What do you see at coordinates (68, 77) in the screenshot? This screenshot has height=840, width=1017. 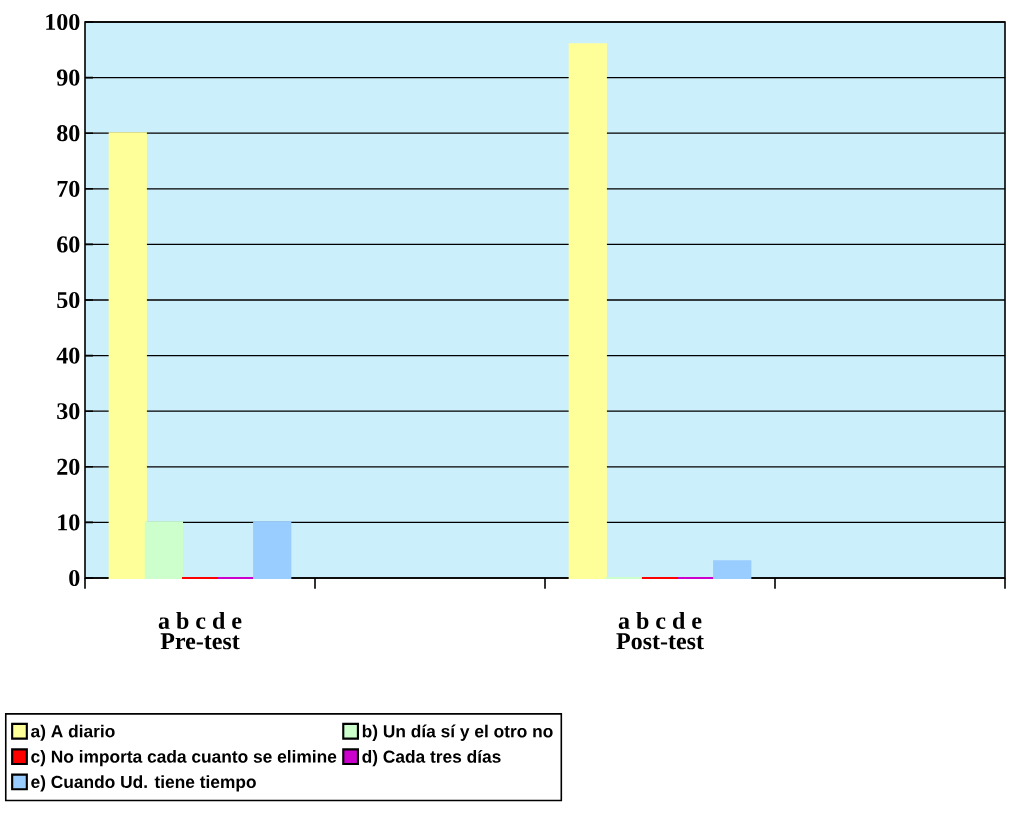 I see `y-tick-label: 90` at bounding box center [68, 77].